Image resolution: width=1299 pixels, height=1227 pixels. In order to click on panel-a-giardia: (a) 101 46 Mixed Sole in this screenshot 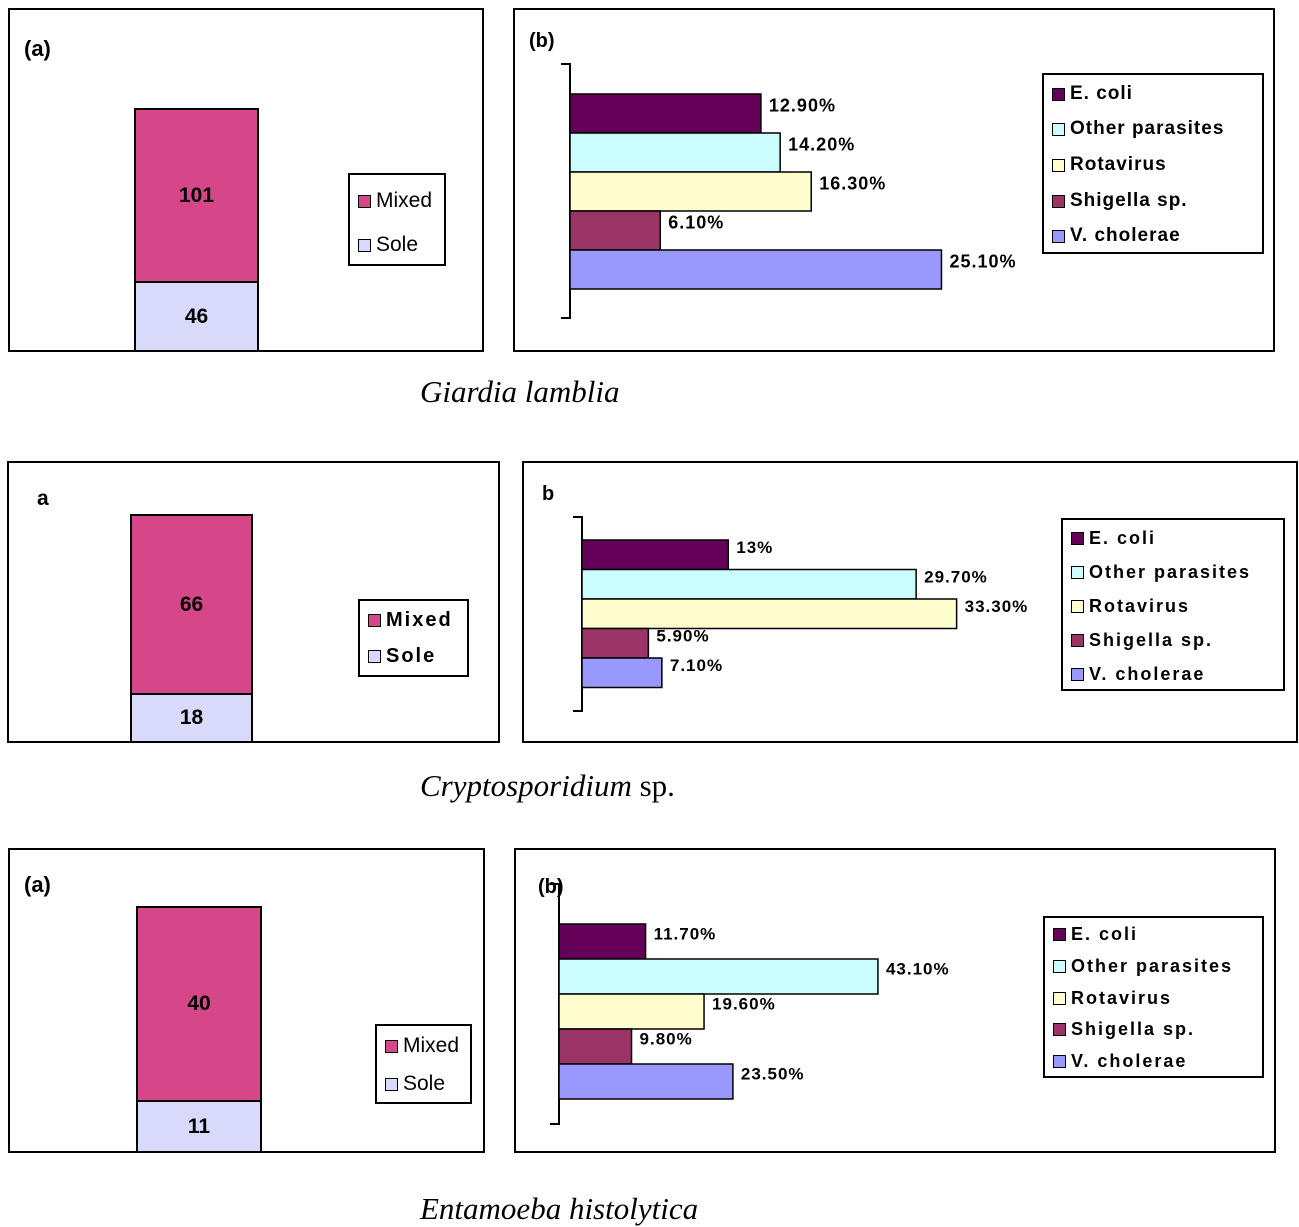, I will do `click(246, 180)`.